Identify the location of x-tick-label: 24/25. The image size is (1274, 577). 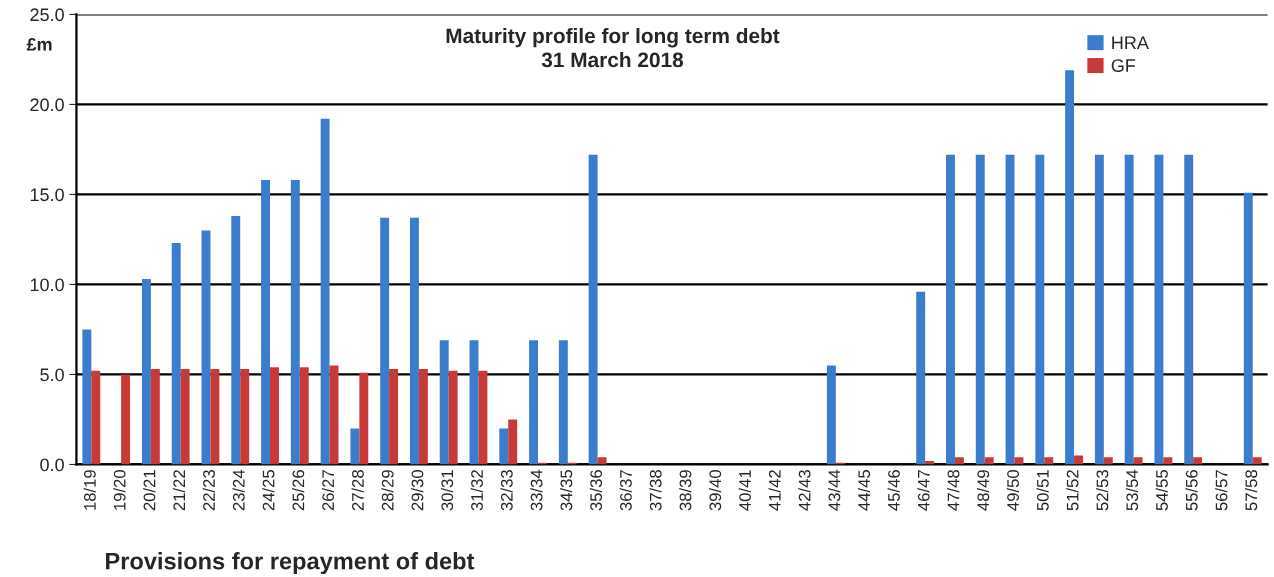
(268, 490).